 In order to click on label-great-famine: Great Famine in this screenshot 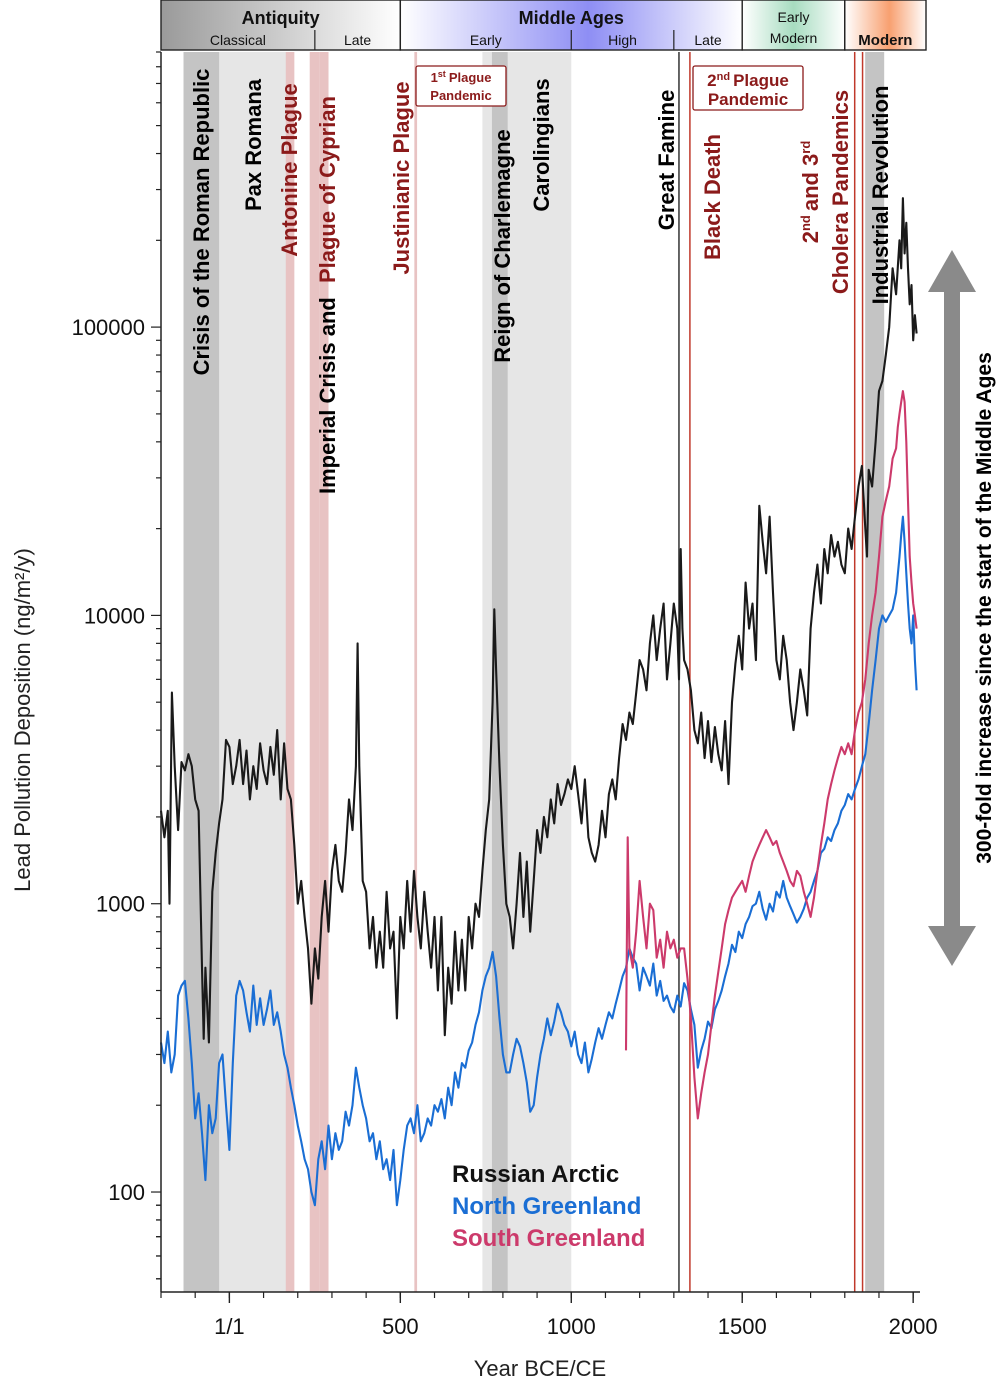, I will do `click(666, 160)`.